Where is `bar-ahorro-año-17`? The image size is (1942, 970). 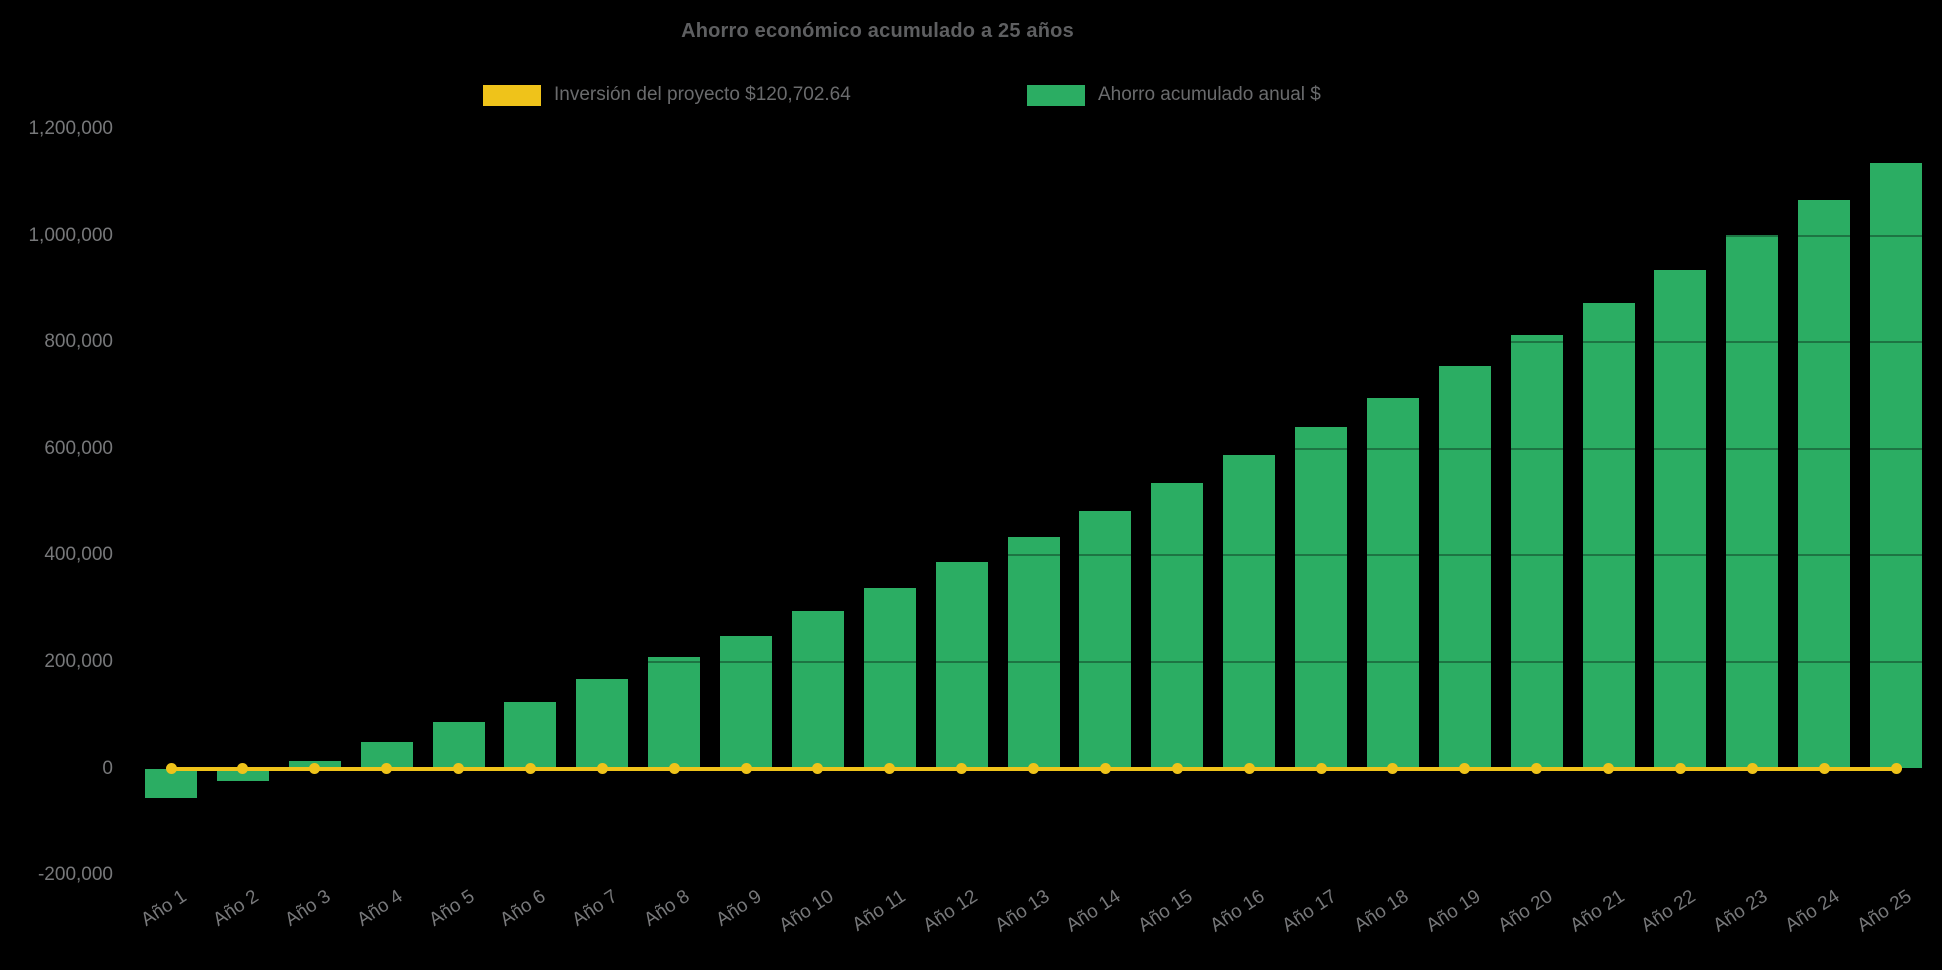 bar-ahorro-año-17 is located at coordinates (1321, 597).